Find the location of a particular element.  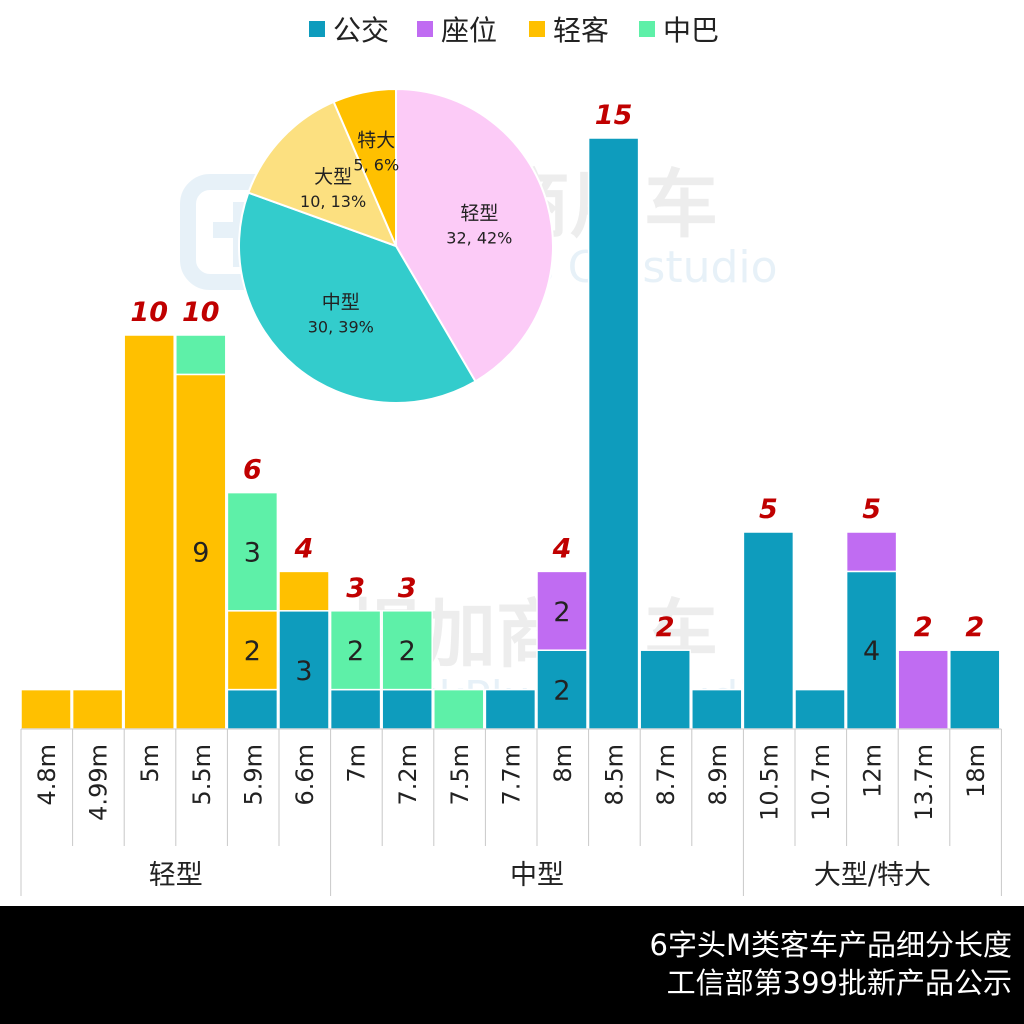

pie-slice-label: 特大 is located at coordinates (376, 141).